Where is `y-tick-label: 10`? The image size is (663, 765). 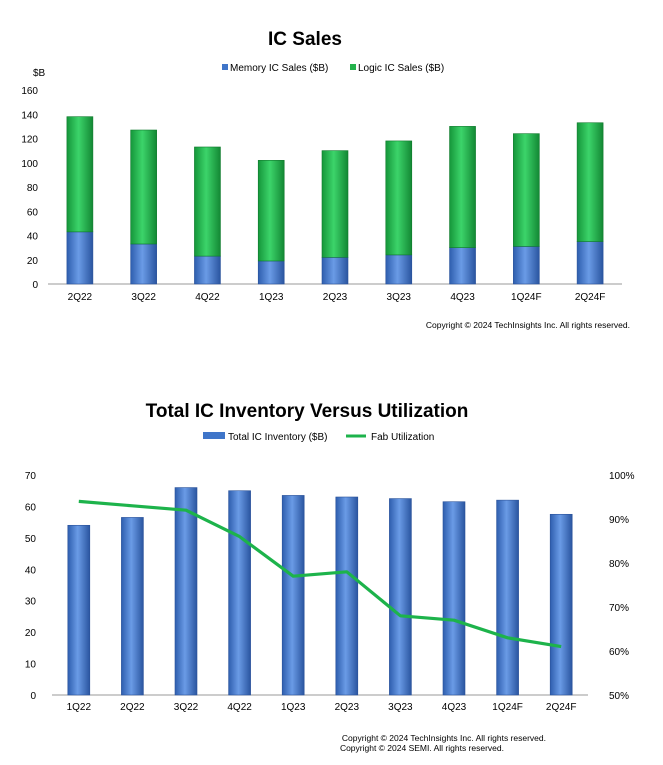
y-tick-label: 10 is located at coordinates (31, 665).